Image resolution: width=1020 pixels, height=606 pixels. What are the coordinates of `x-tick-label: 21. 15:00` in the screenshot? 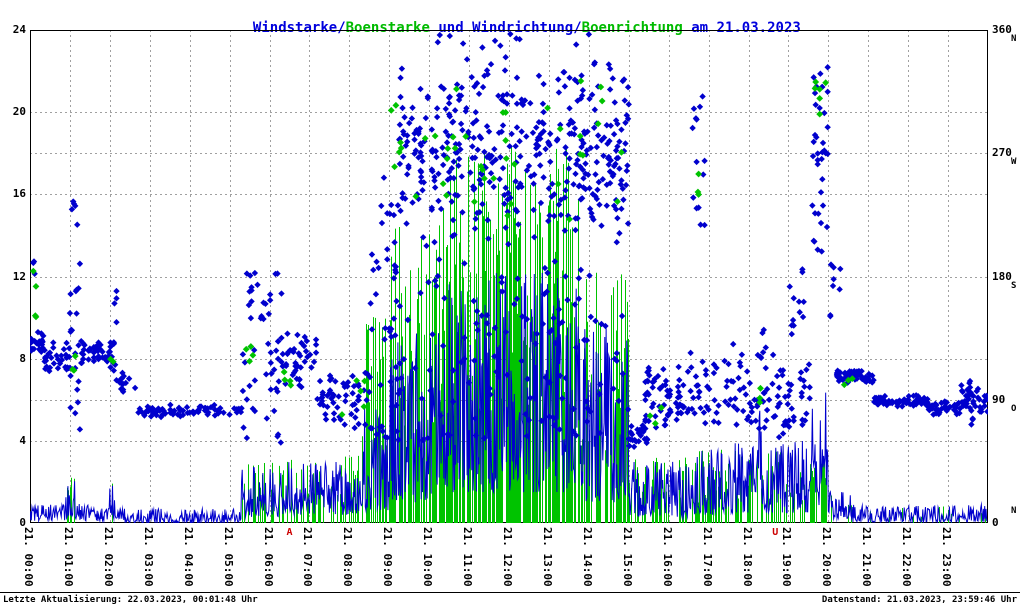 It's located at (627, 557).